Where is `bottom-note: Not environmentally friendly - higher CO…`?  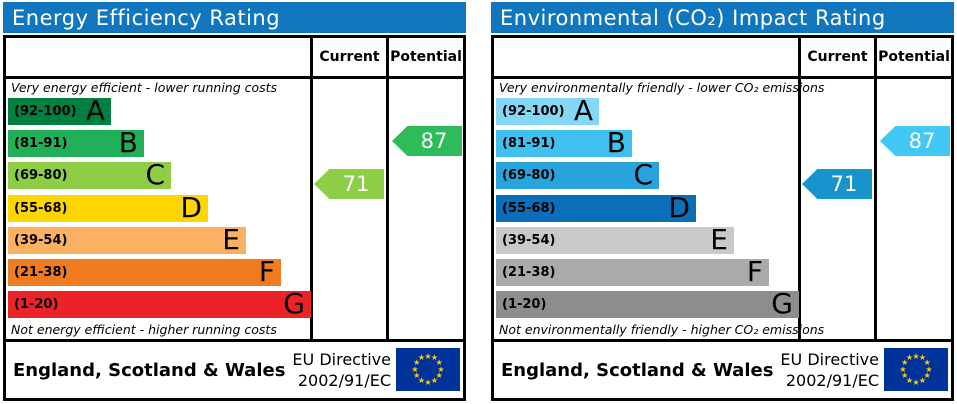
bottom-note: Not environmentally friendly - higher CO… is located at coordinates (662, 329).